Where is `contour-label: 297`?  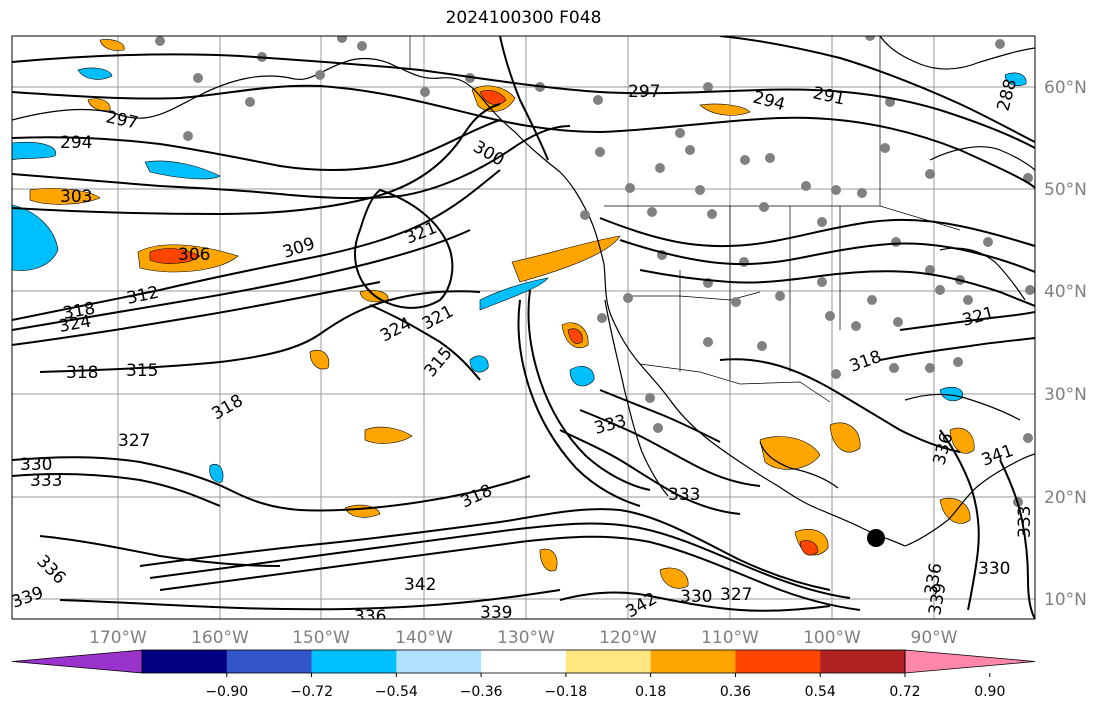 contour-label: 297 is located at coordinates (644, 92).